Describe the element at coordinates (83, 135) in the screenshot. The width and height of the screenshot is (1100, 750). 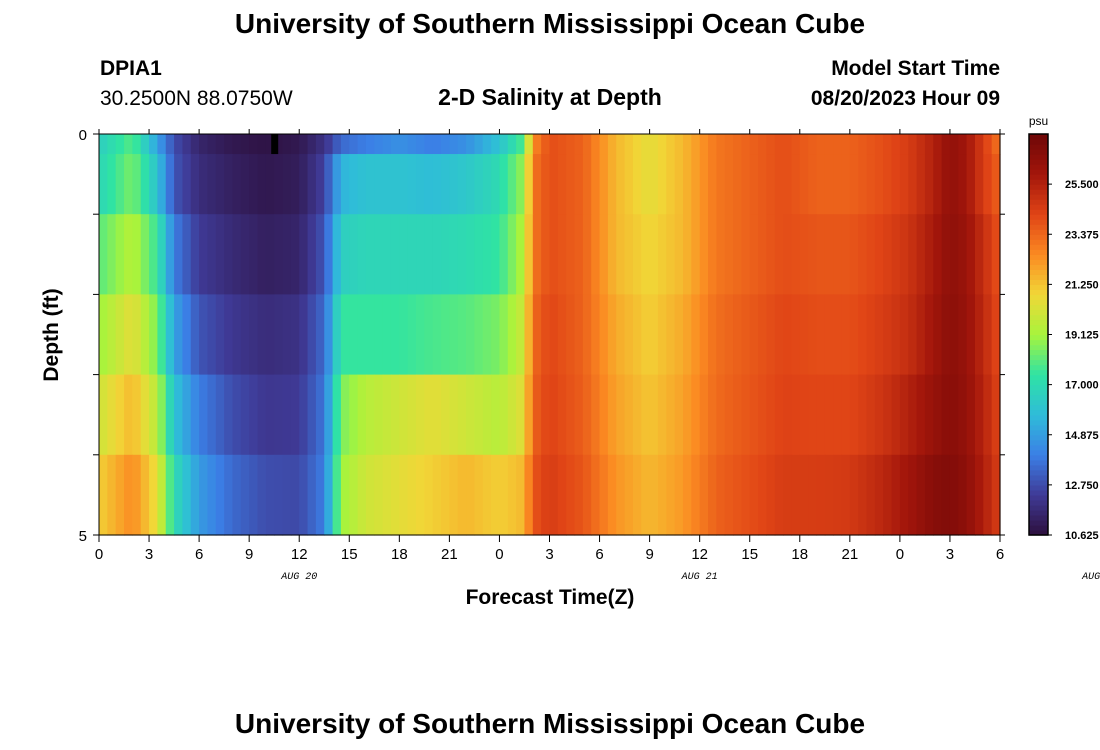
I see `y-tick-label: 0` at that location.